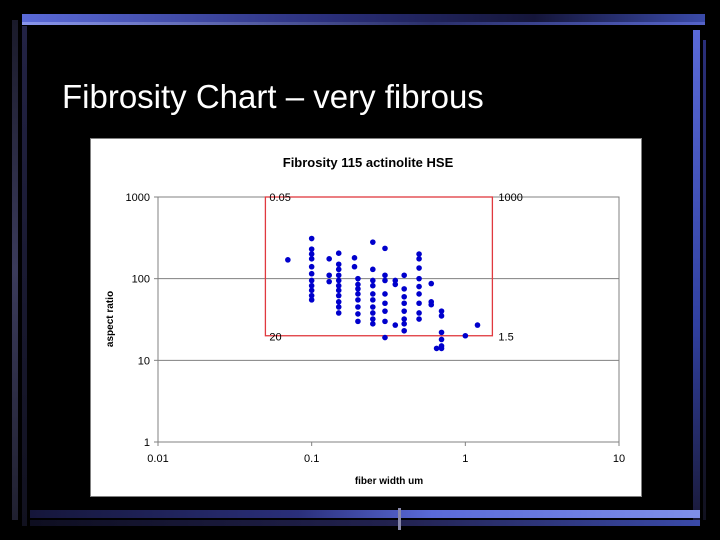 This screenshot has width=720, height=540. Describe the element at coordinates (273, 96) in the screenshot. I see `slide-title: Fibrosity Chart – very fibrous` at that location.